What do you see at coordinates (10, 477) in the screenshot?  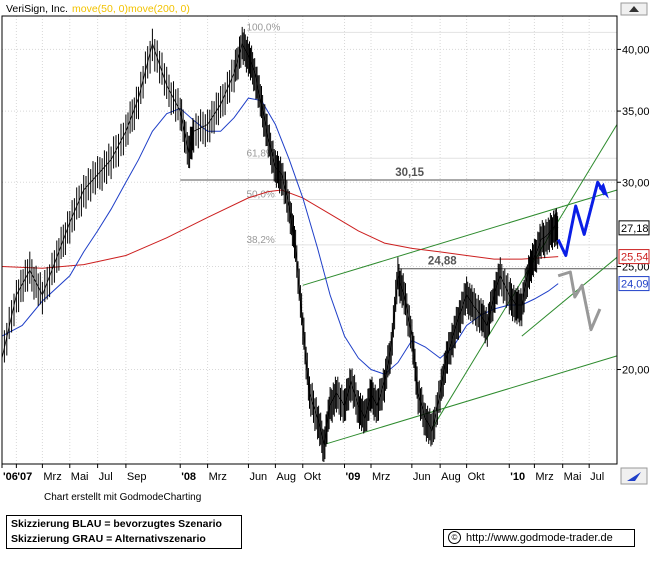 I see `x-tick-label: '06` at bounding box center [10, 477].